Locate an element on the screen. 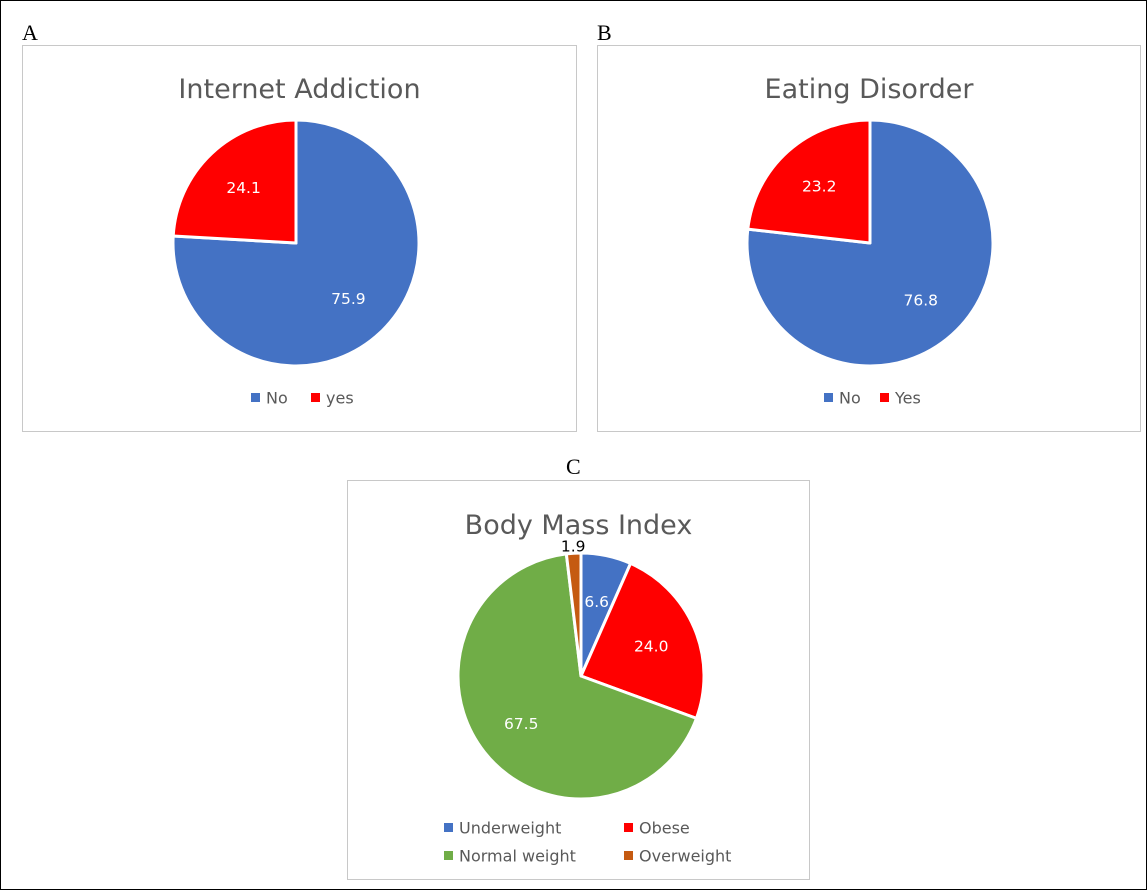 Image resolution: width=1147 pixels, height=890 pixels. panel-letter-c: C is located at coordinates (573, 466).